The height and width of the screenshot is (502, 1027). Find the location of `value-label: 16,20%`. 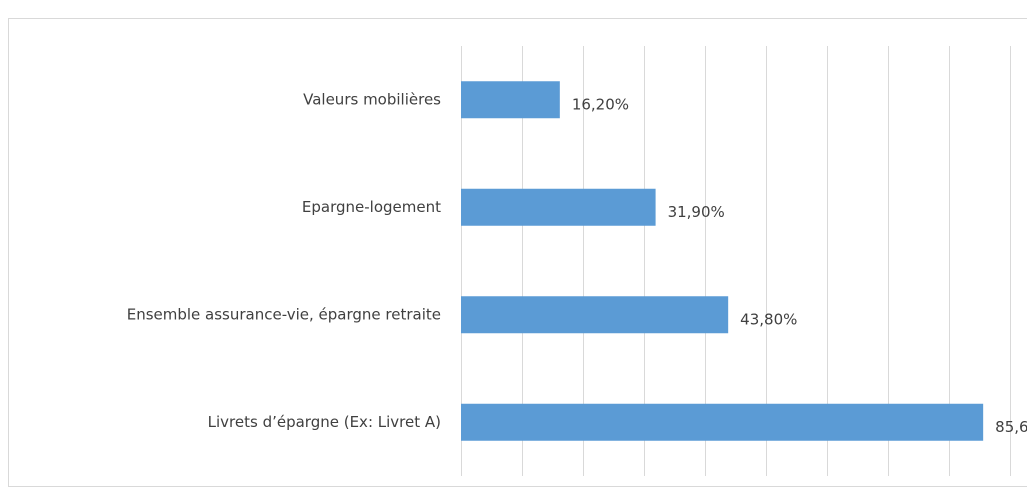

value-label: 16,20% is located at coordinates (600, 104).